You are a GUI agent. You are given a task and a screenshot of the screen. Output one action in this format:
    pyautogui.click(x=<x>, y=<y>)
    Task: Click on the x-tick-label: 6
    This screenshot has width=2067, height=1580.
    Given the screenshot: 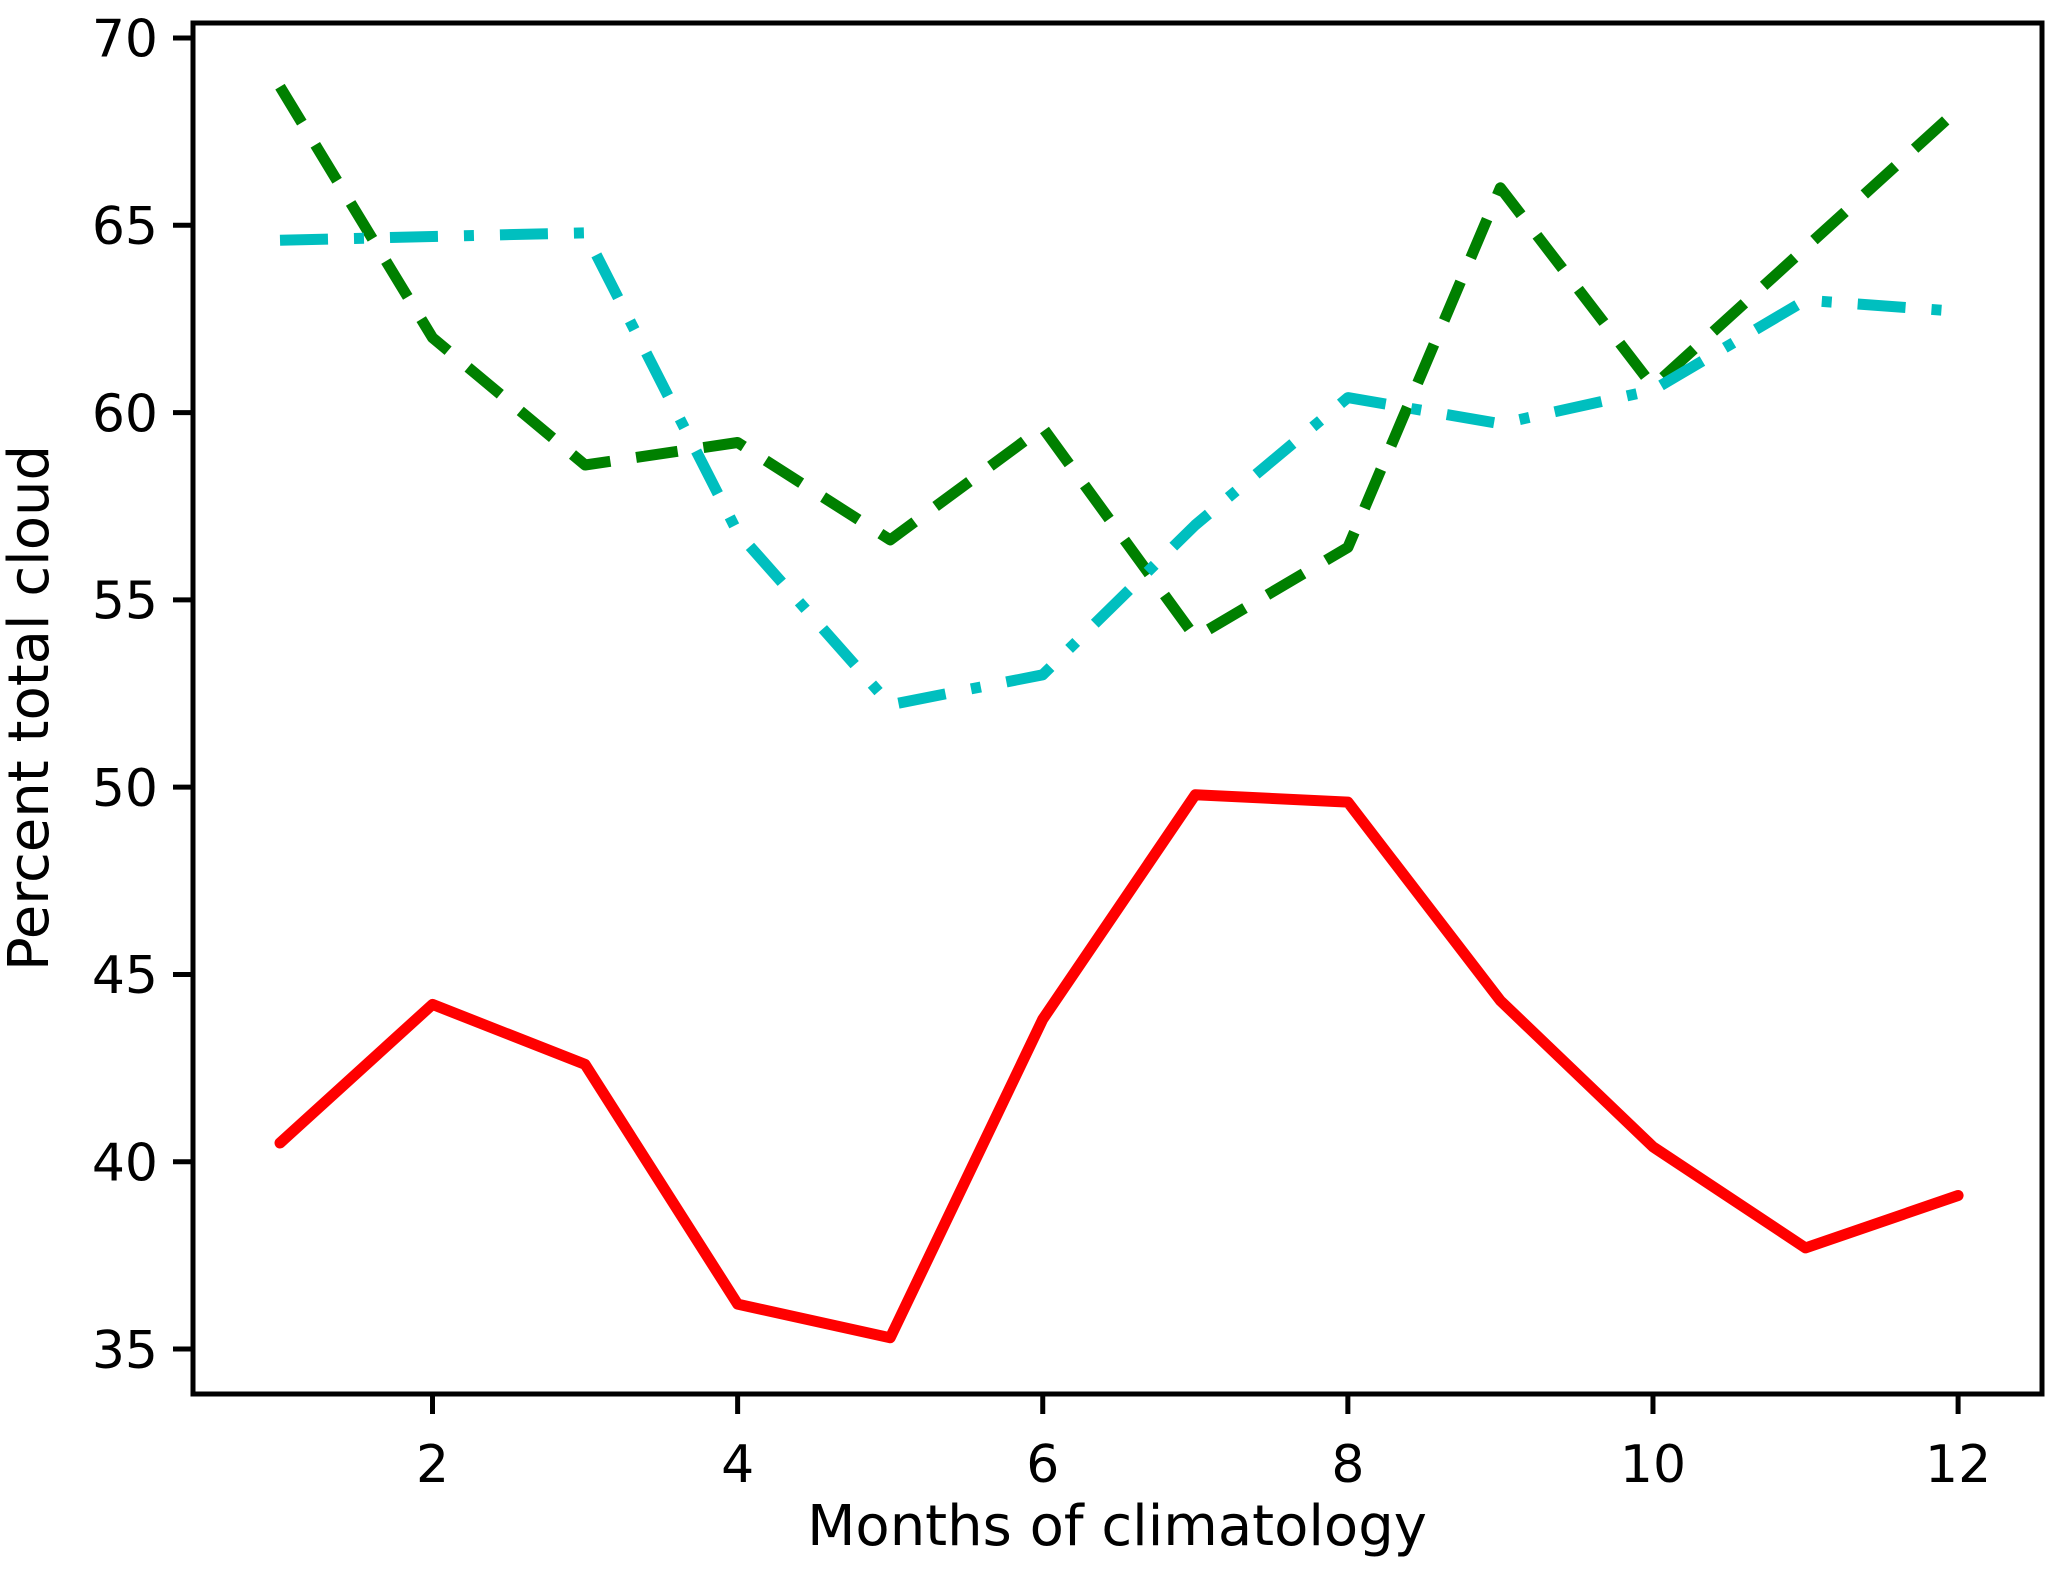 What is the action you would take?
    pyautogui.click(x=1042, y=1465)
    